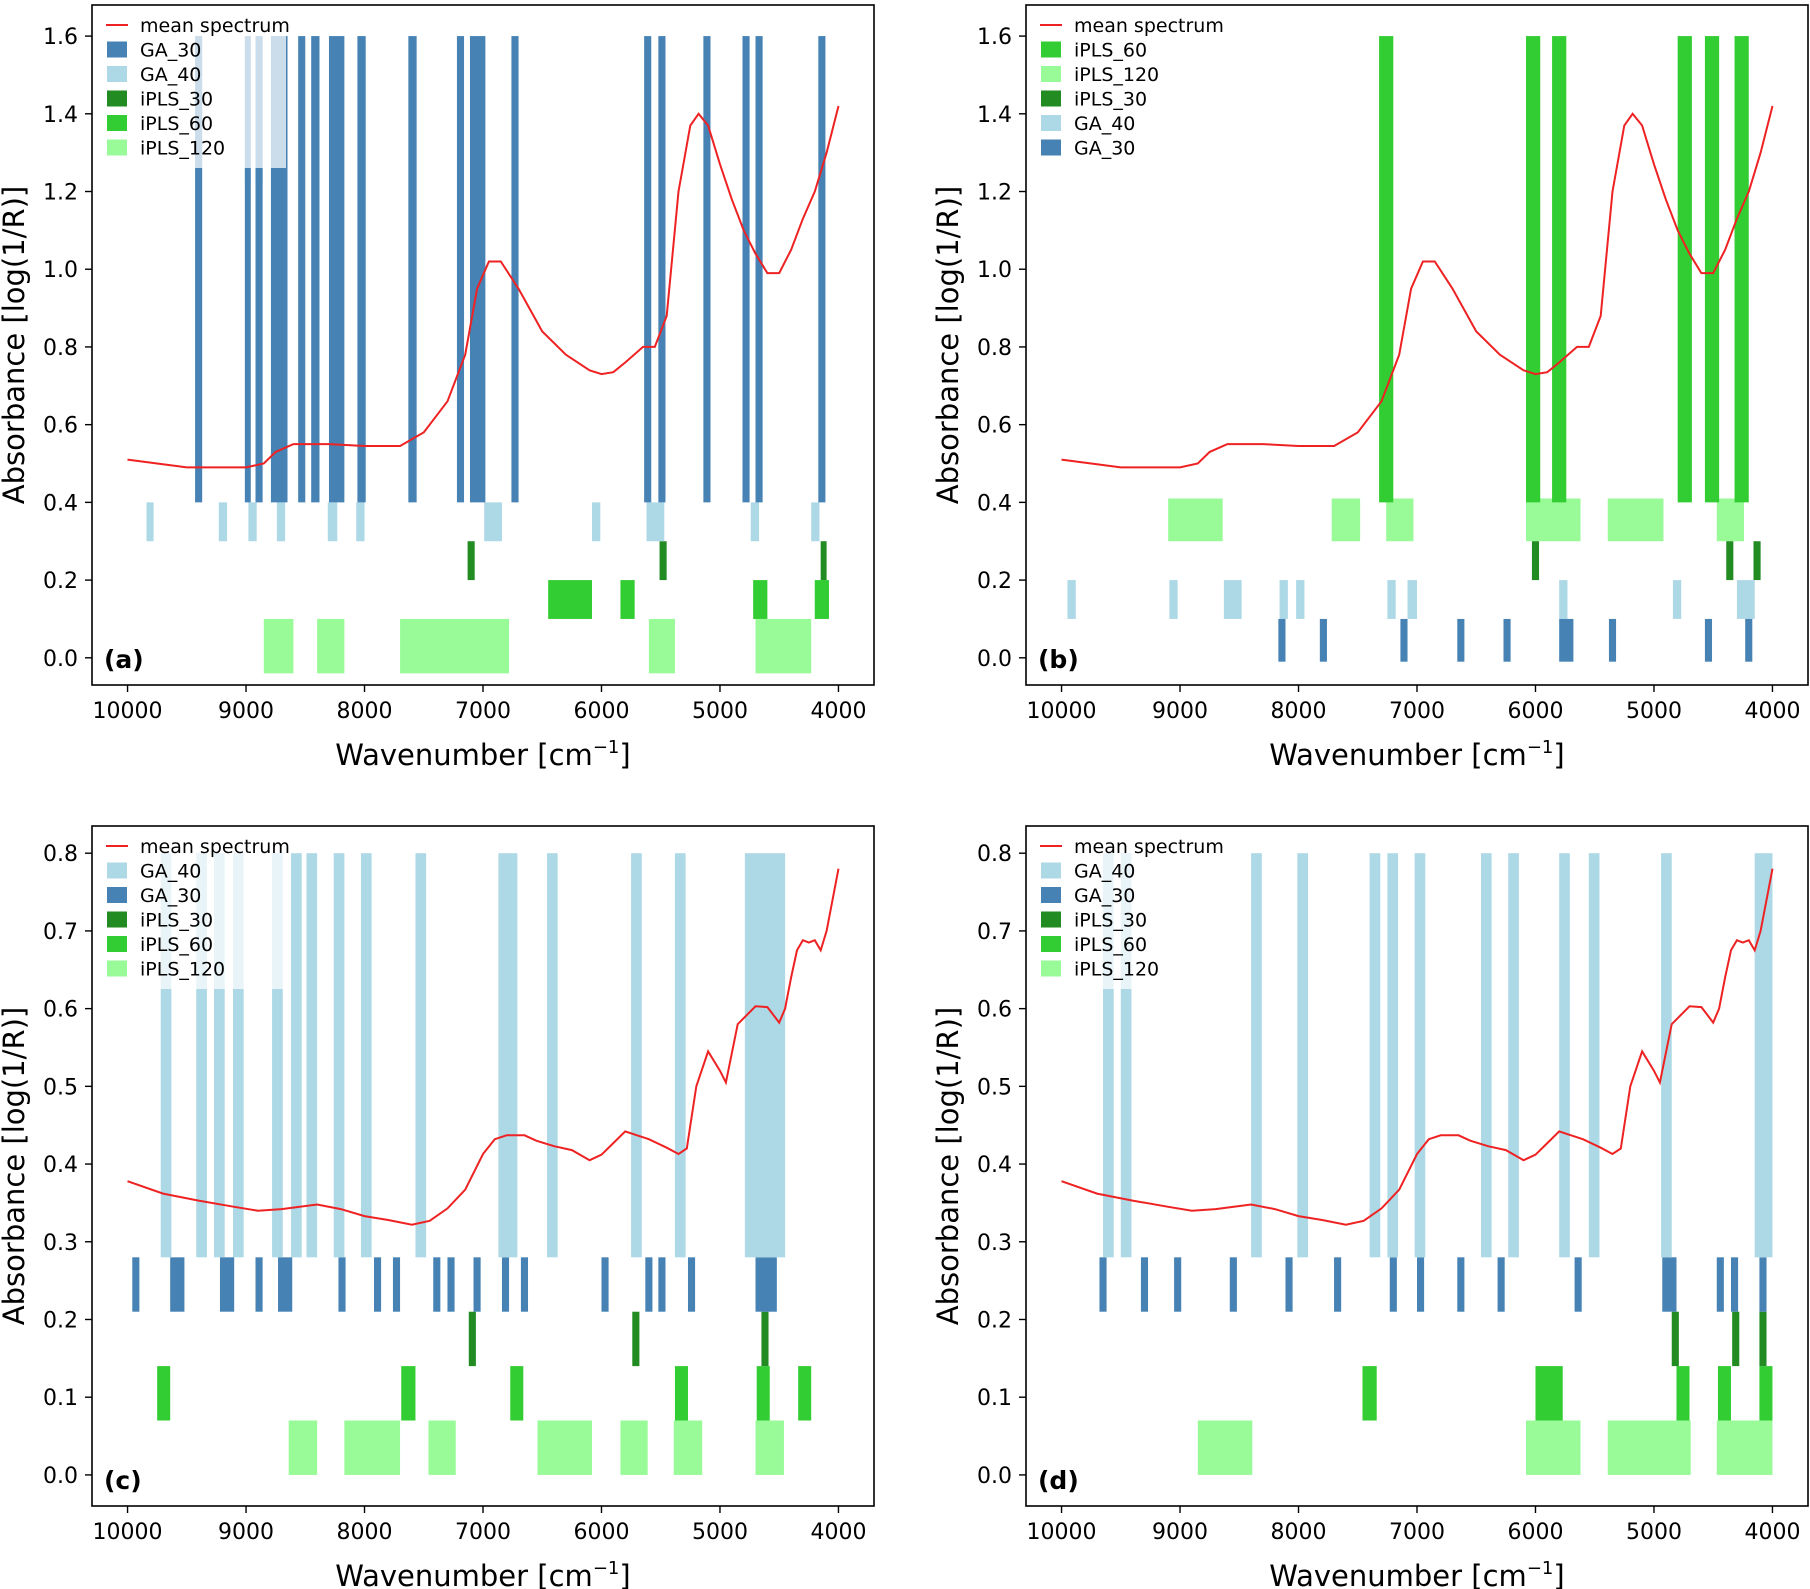  I want to click on y-tick-label: 1.2, so click(994, 193).